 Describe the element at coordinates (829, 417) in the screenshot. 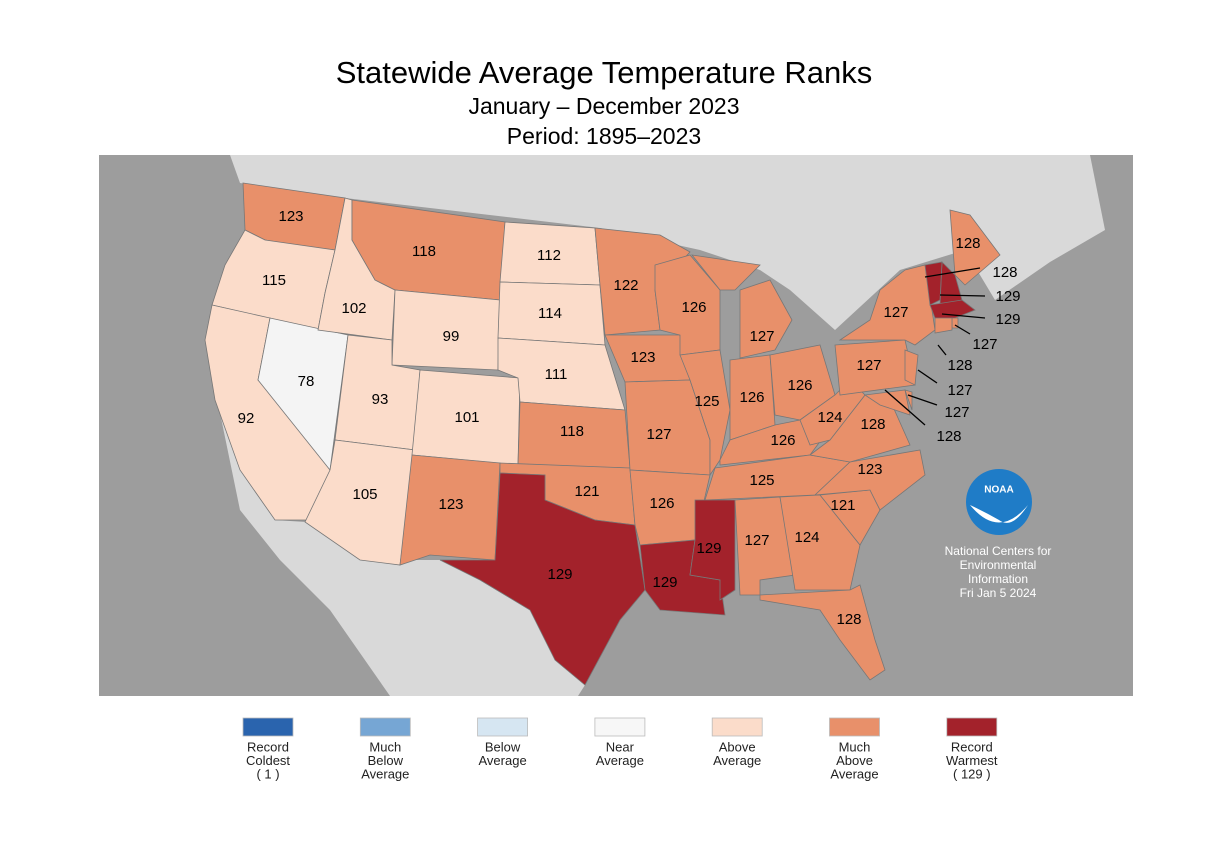

I see `state-rank: 124` at that location.